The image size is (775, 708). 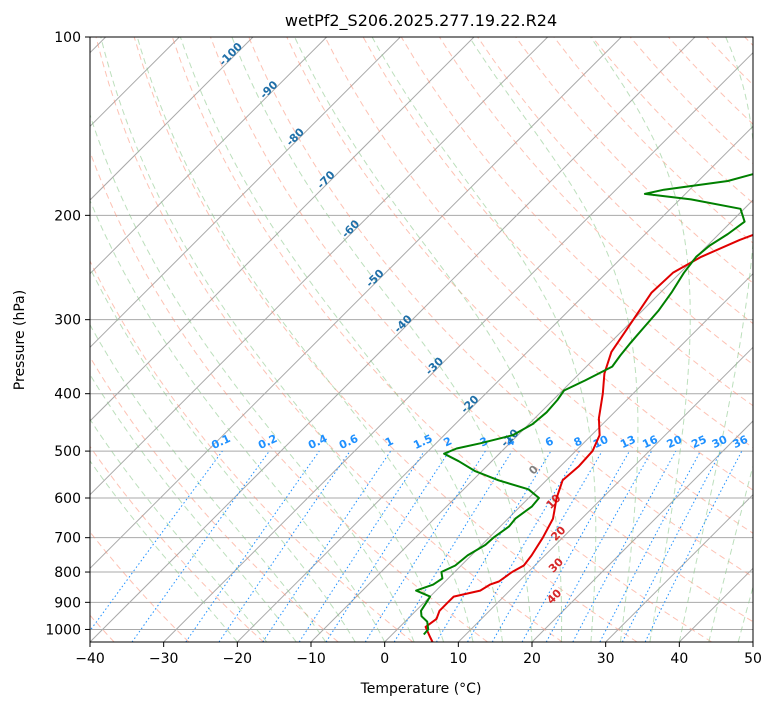 I want to click on y-axis-ticks: 100 200 300 400 500 600 700 800 900 1000, so click(x=67, y=334).